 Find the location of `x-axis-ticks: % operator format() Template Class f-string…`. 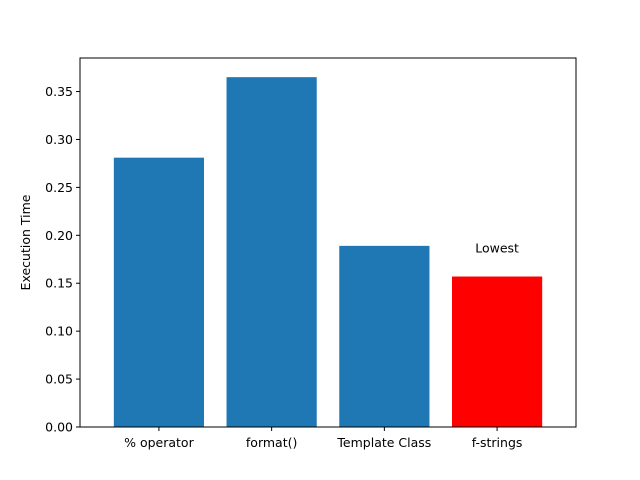

x-axis-ticks: % operator format() Template Class f-string… is located at coordinates (323, 438).